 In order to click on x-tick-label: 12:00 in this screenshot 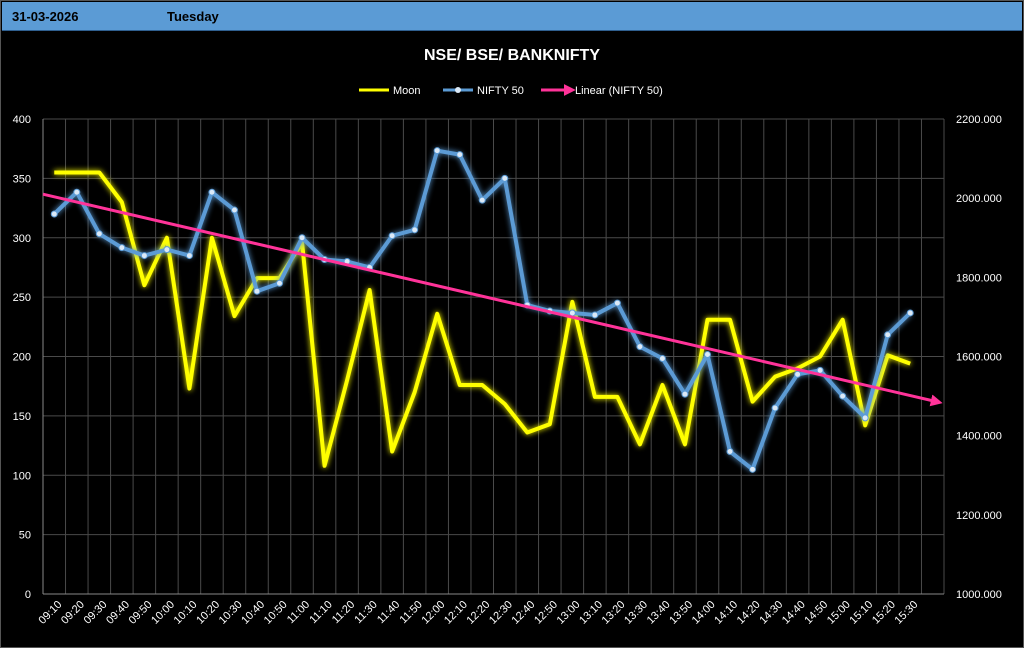, I will do `click(433, 613)`.